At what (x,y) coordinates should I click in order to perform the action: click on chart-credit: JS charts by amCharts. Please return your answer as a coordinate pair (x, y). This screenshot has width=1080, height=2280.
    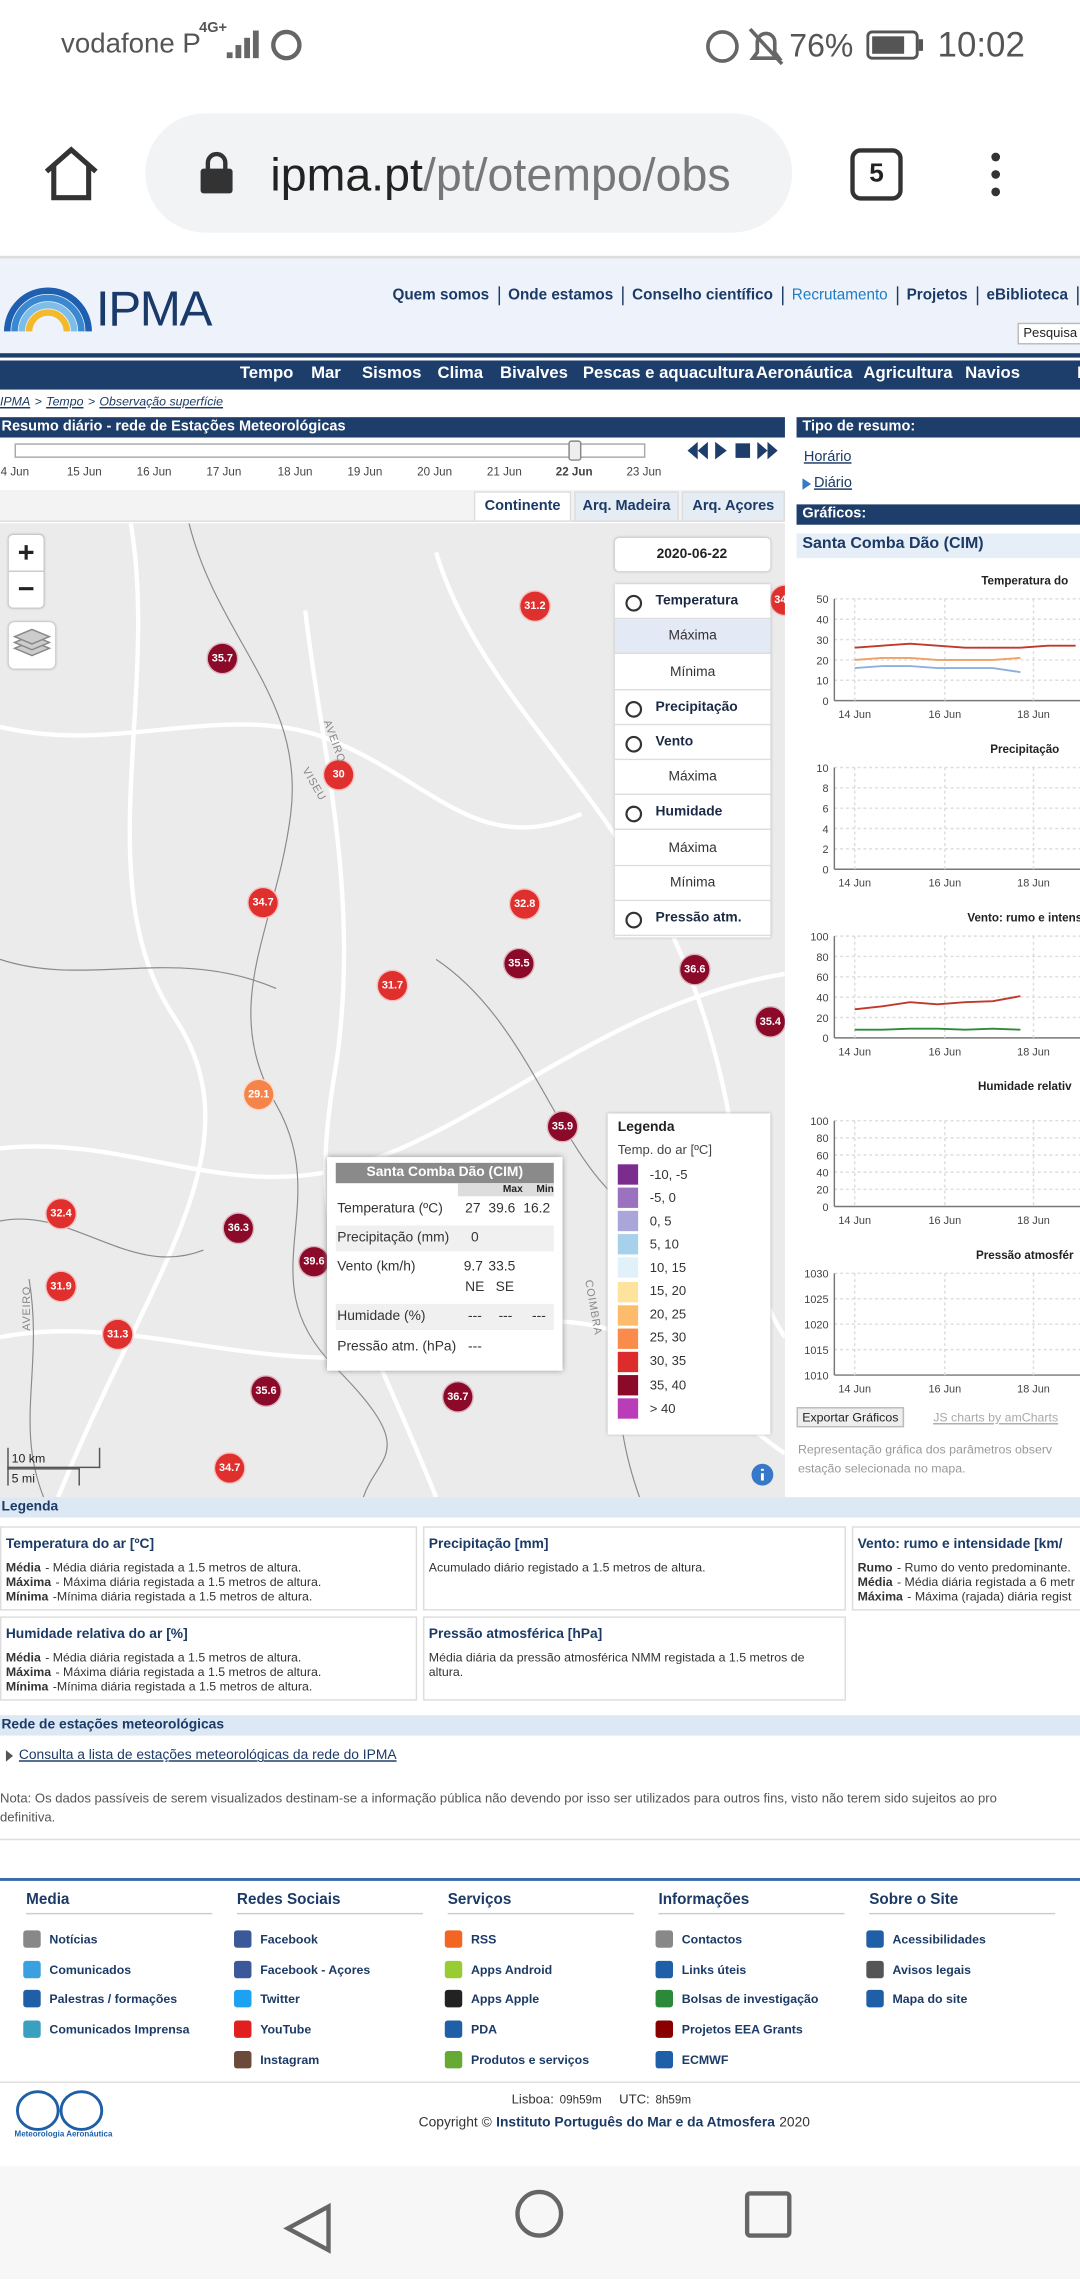
    Looking at the image, I should click on (996, 1417).